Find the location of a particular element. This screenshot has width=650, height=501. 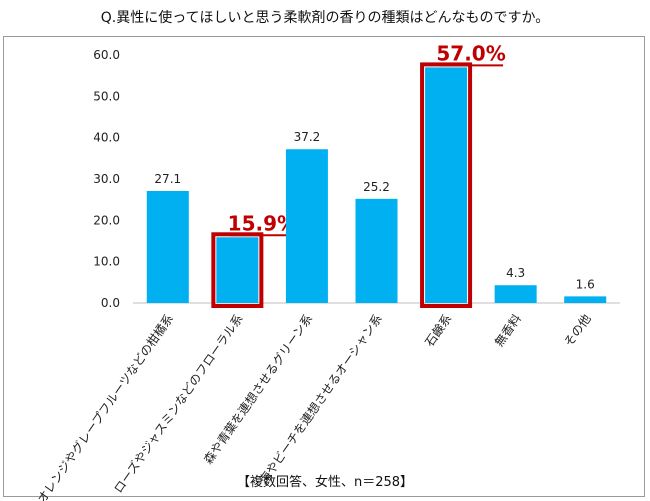

data-label: 37.2 is located at coordinates (307, 137).